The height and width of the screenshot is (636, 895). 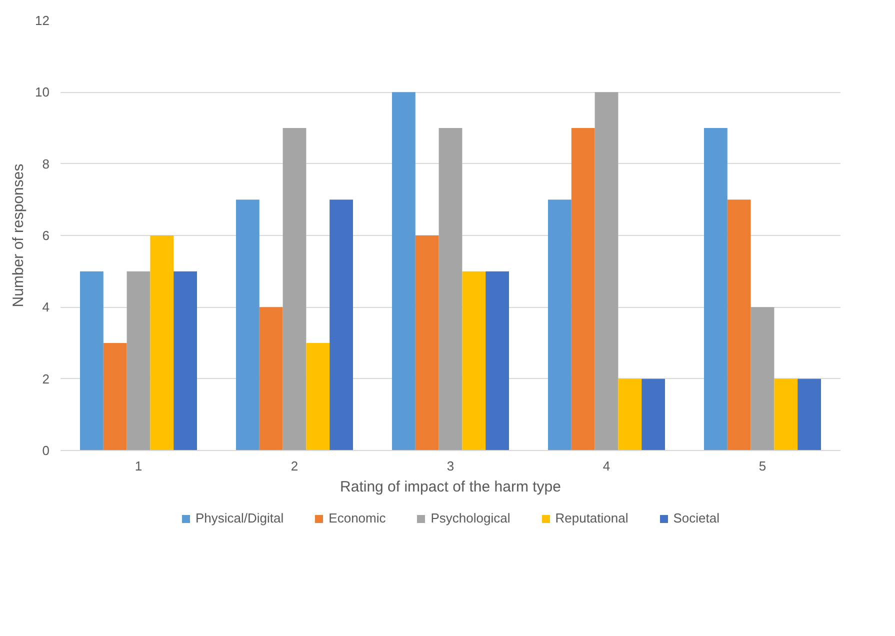 What do you see at coordinates (591, 518) in the screenshot?
I see `legend-label: Reputational` at bounding box center [591, 518].